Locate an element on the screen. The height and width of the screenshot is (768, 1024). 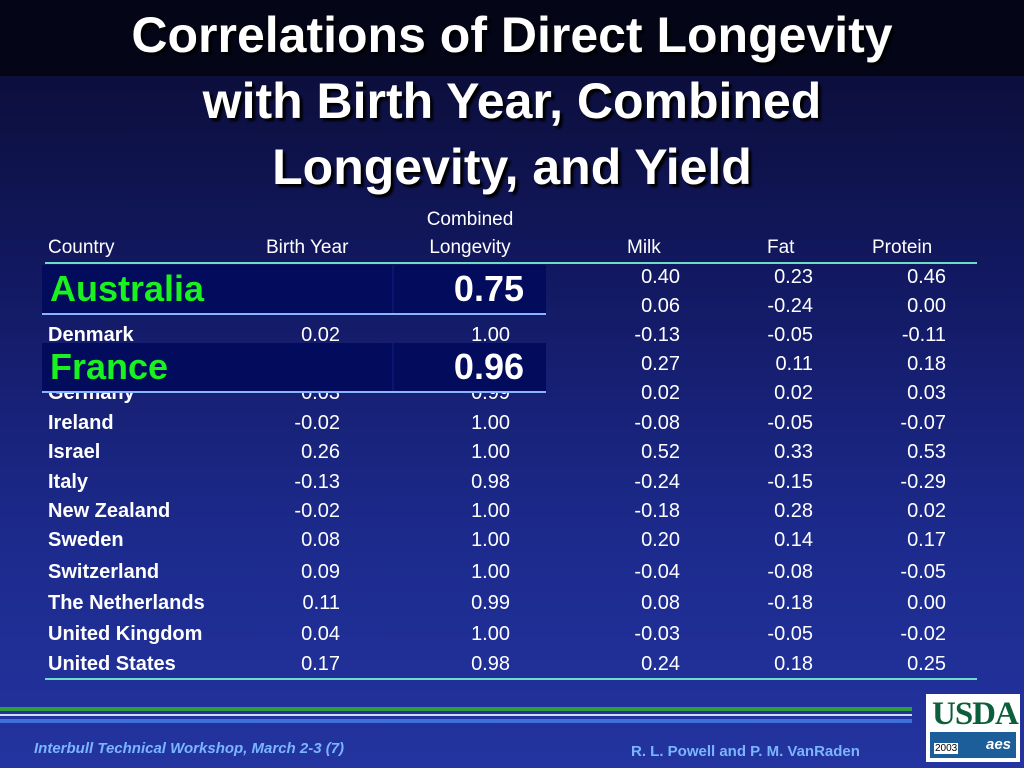
cell-protein: -0.02 is located at coordinates (923, 634).